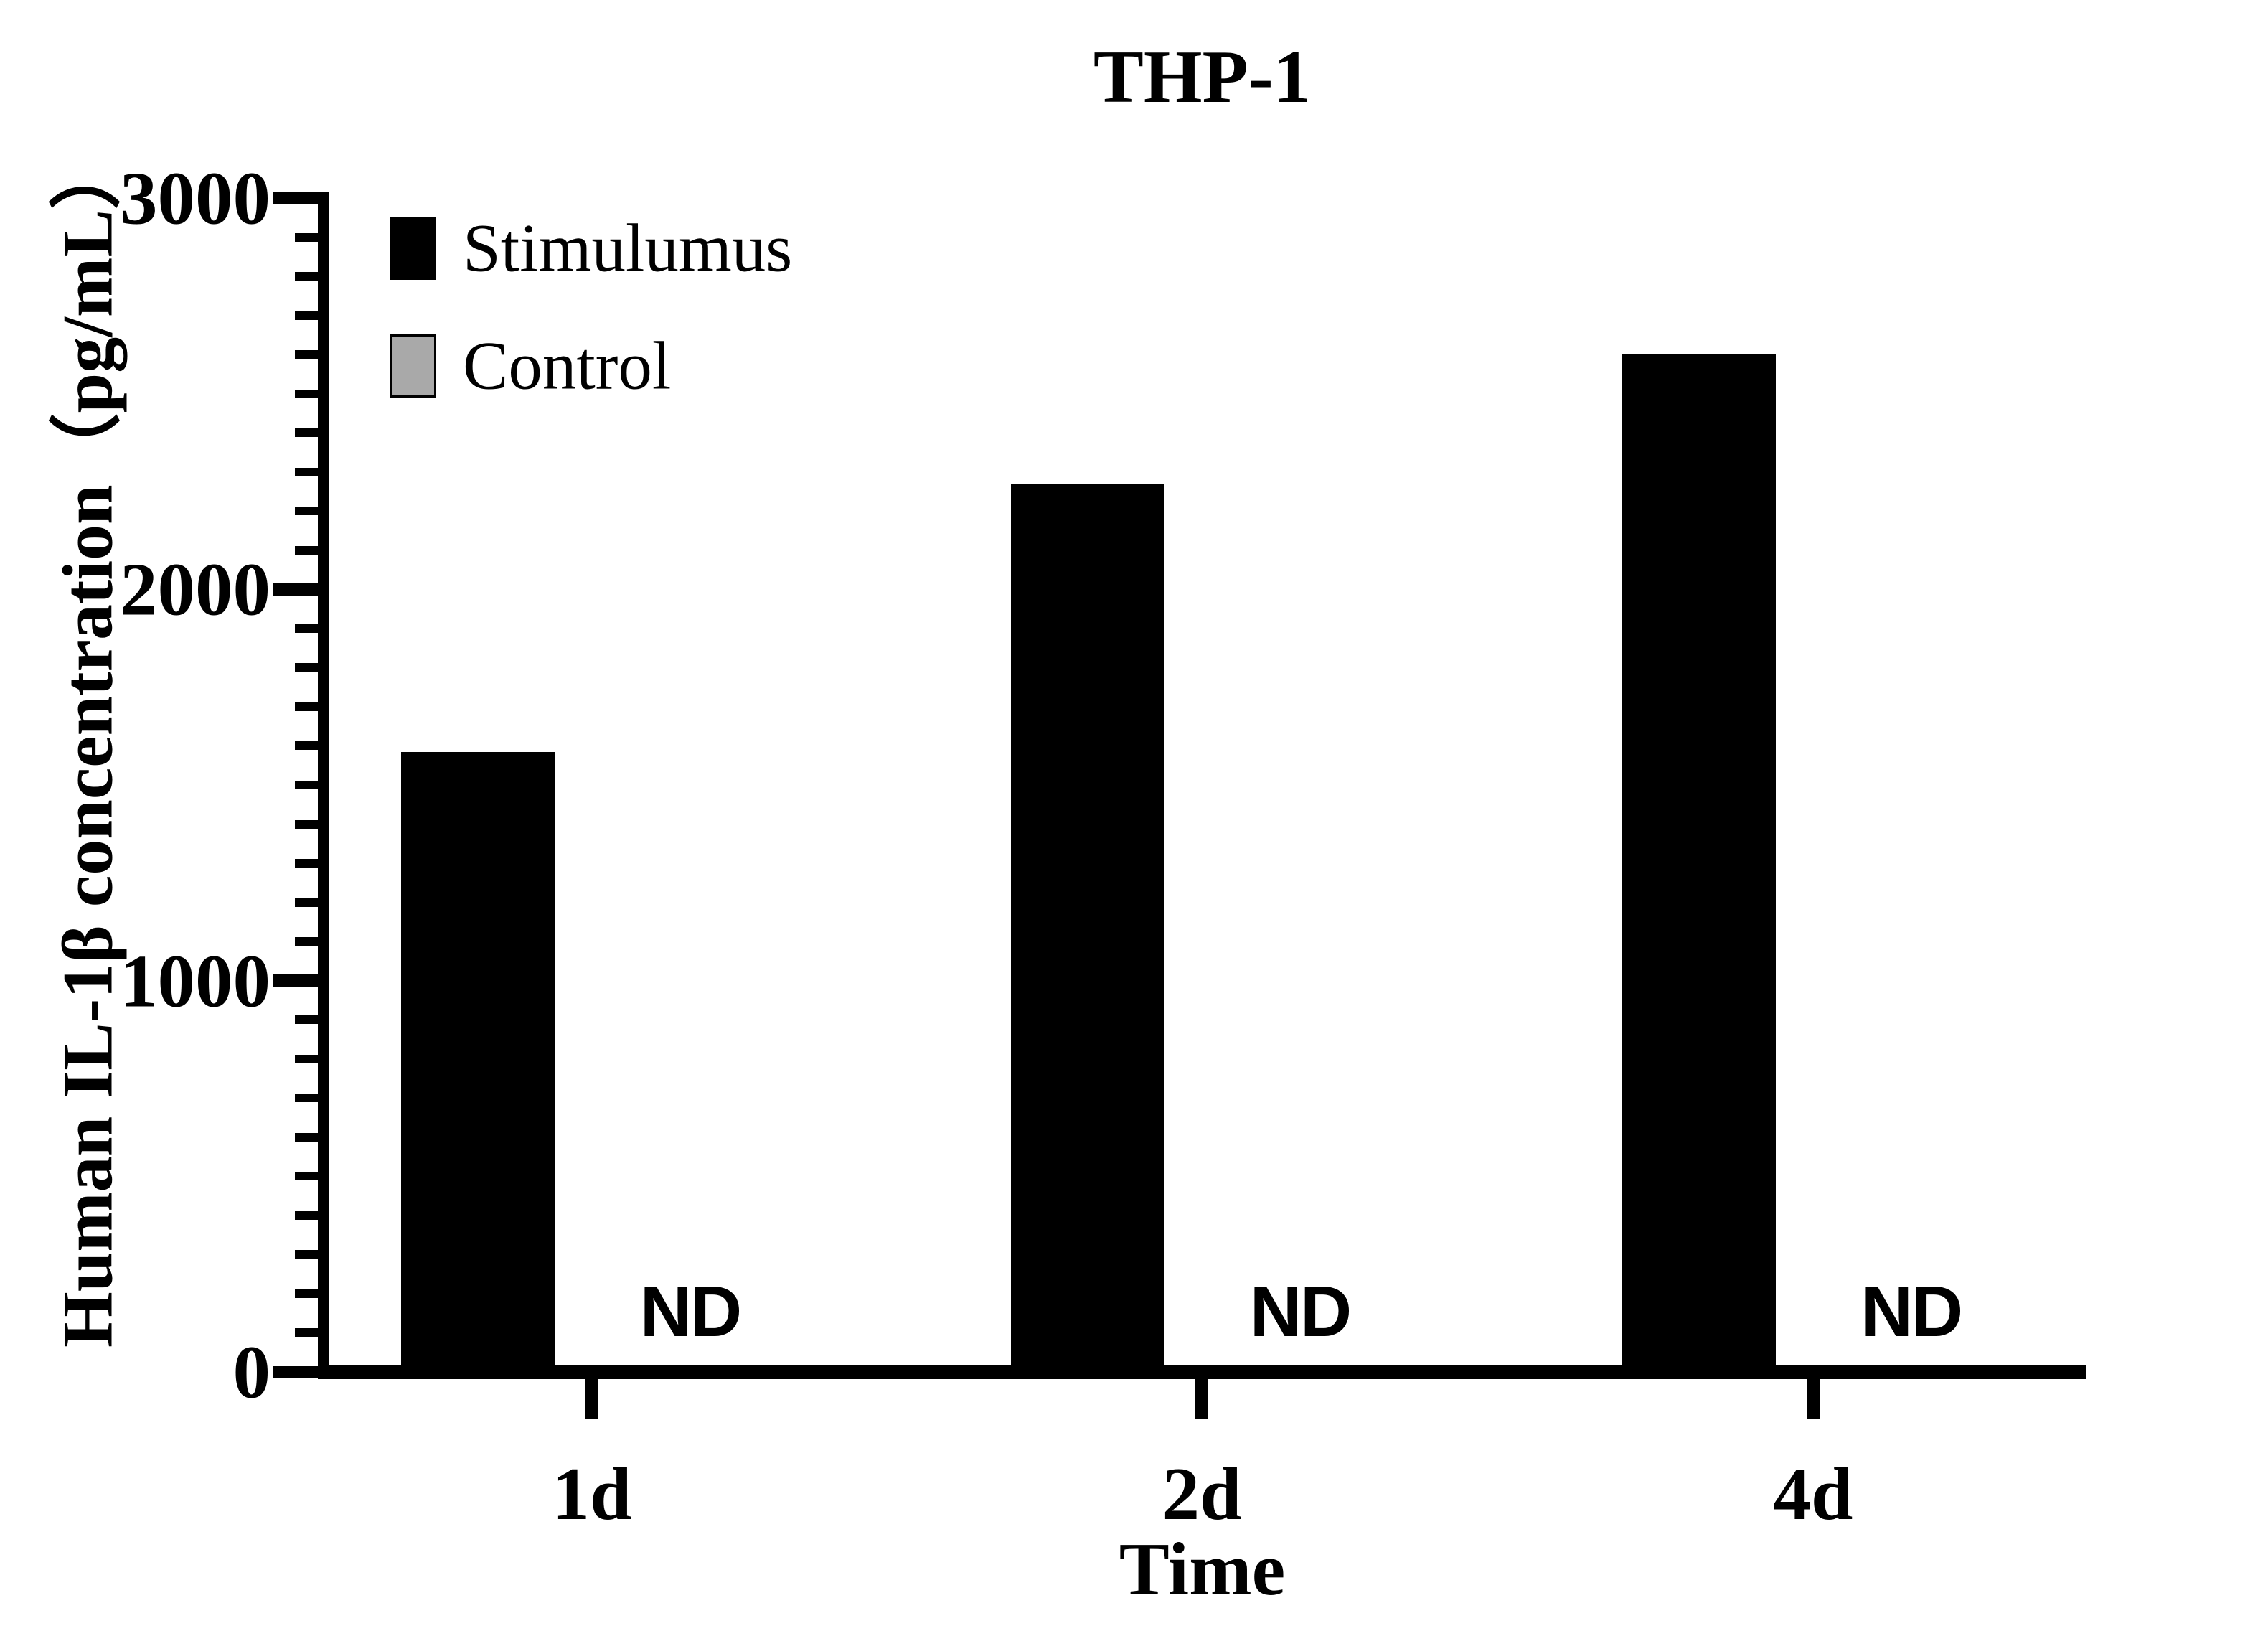  Describe the element at coordinates (628, 248) in the screenshot. I see `legend-label-stimulumus: Stimulumus` at that location.